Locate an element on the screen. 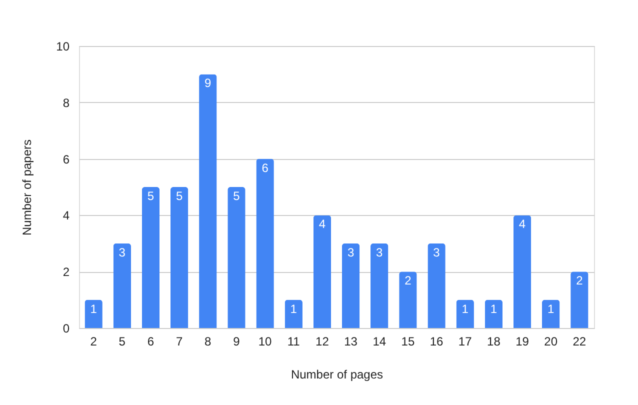 This screenshot has height=405, width=638. x-tick-label: 15 is located at coordinates (408, 341).